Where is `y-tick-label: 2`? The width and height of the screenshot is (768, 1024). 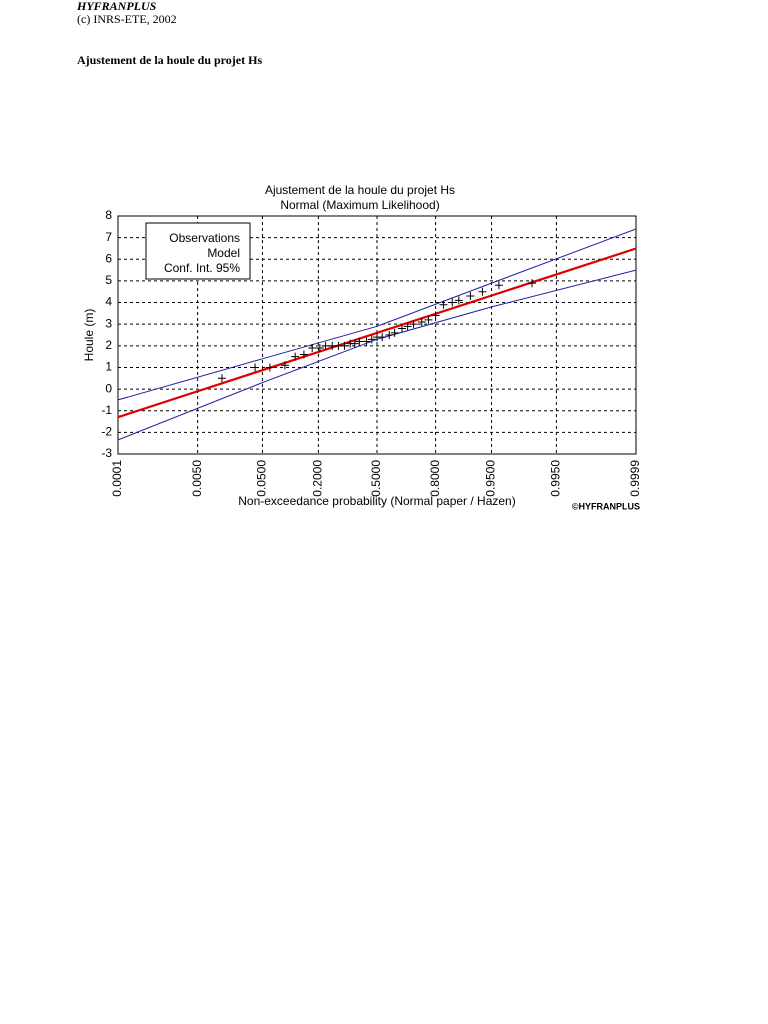 y-tick-label: 2 is located at coordinates (108, 345).